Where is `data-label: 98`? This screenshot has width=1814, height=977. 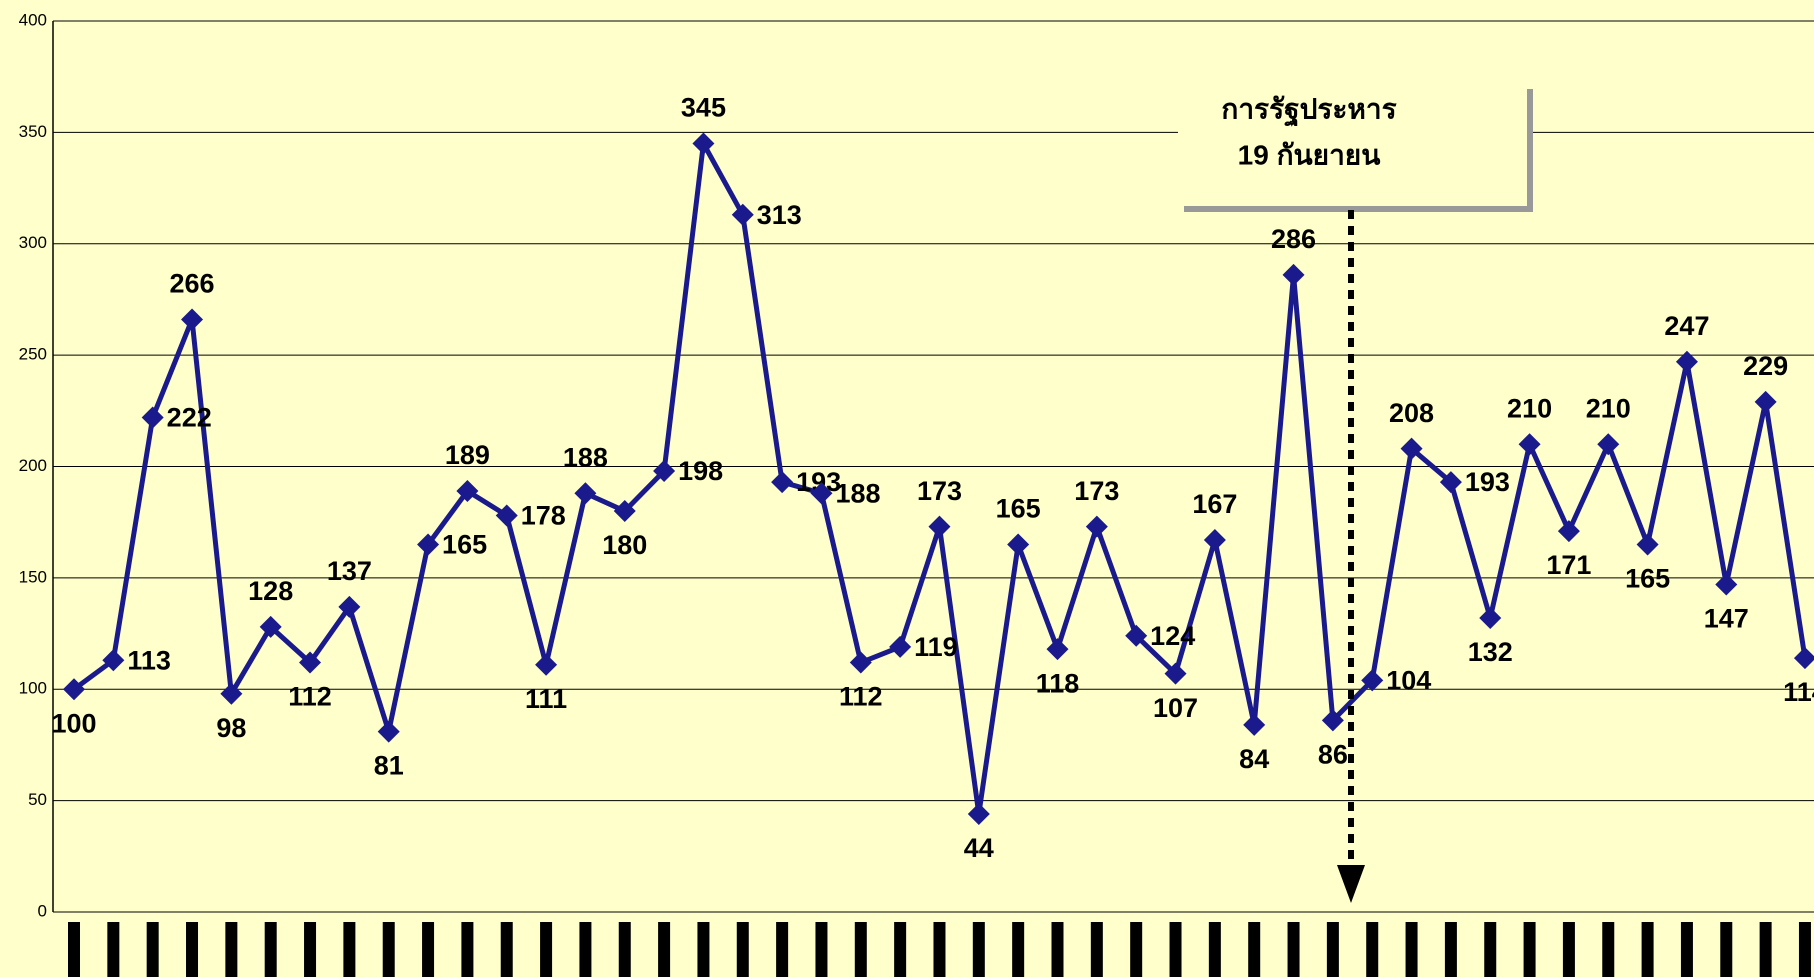
data-label: 98 is located at coordinates (231, 728).